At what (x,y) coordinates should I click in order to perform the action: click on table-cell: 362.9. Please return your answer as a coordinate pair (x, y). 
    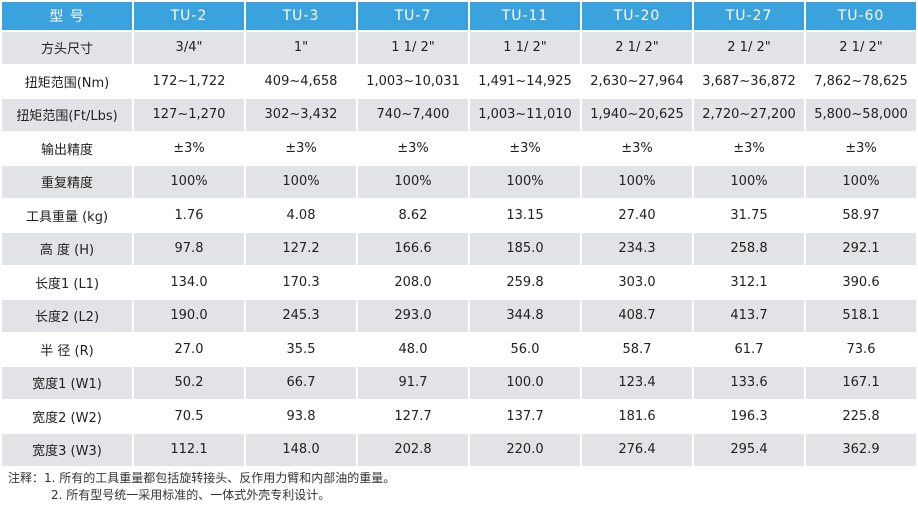
    Looking at the image, I should click on (861, 450).